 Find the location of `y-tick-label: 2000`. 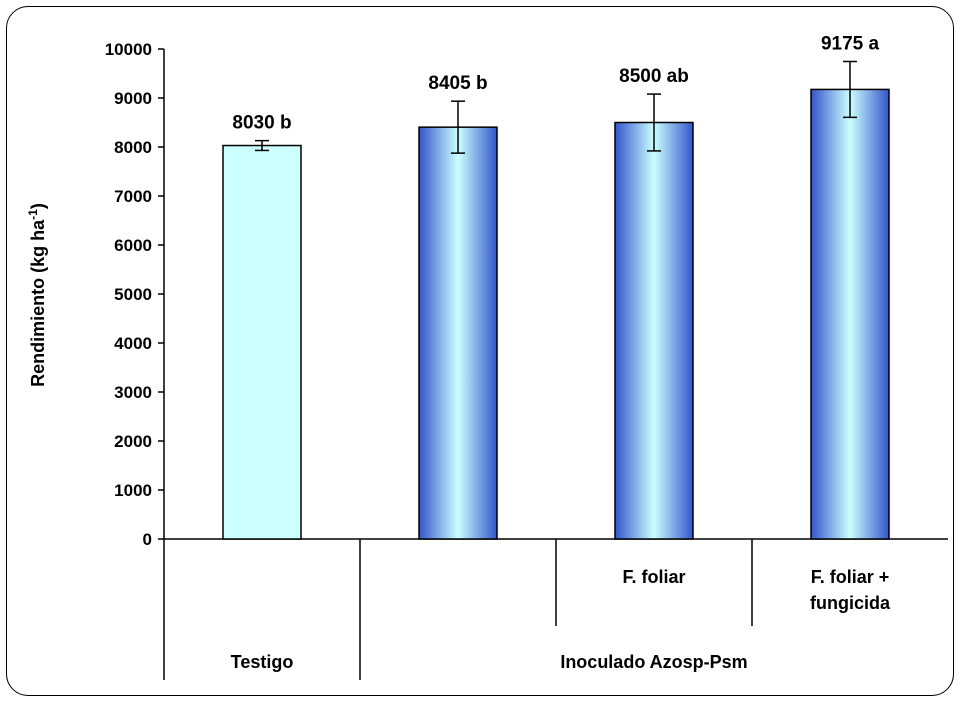

y-tick-label: 2000 is located at coordinates (133, 441).